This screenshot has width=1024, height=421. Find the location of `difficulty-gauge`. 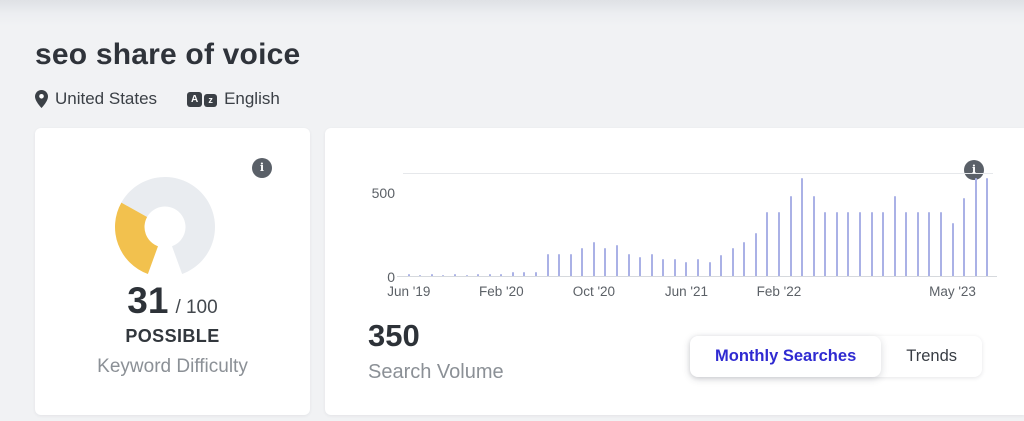

difficulty-gauge is located at coordinates (165, 227).